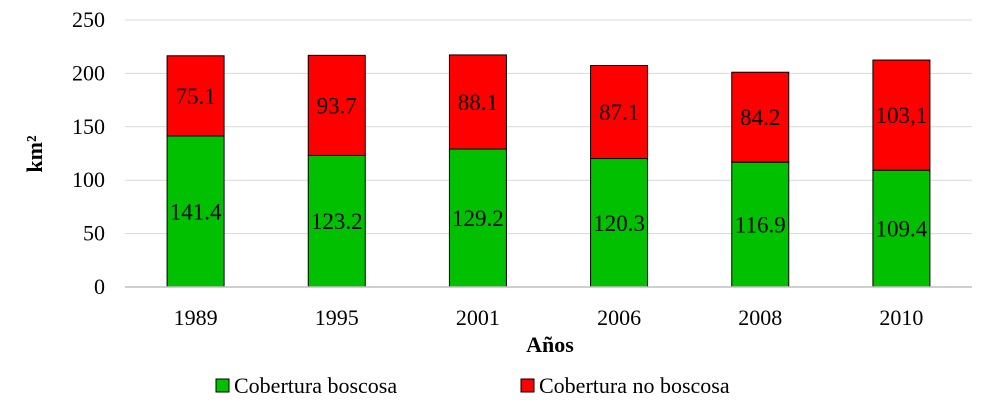 The image size is (985, 415). I want to click on data-label: 141.4, so click(196, 211).